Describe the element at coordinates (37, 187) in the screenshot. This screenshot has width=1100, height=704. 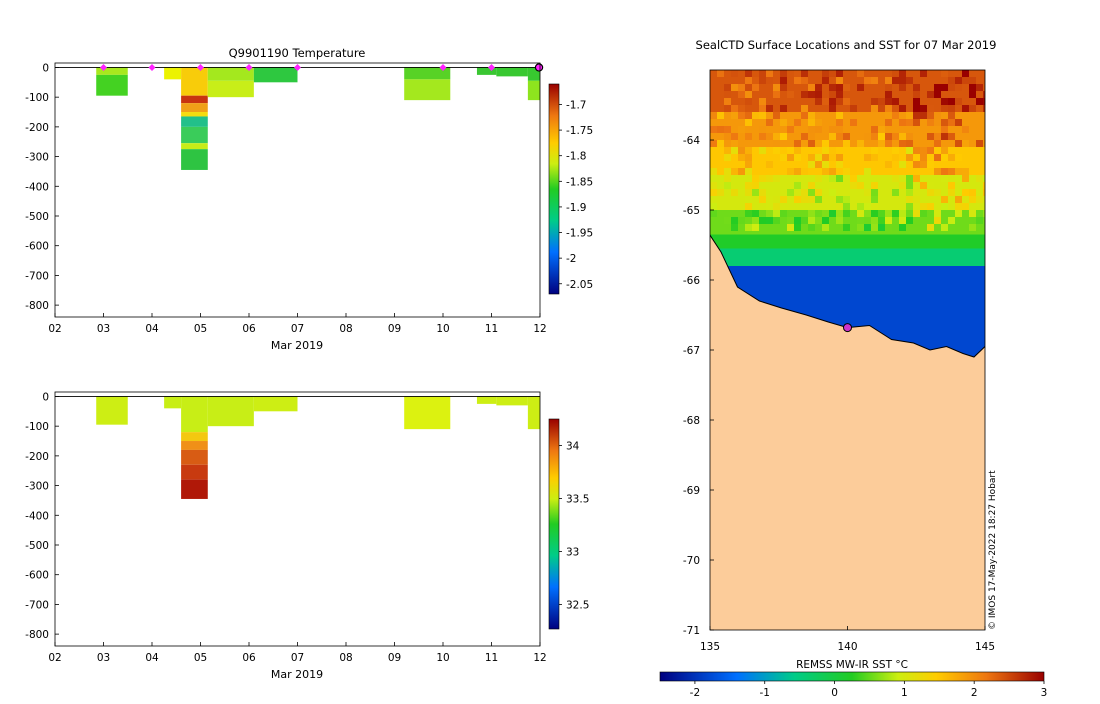
I see `y-tick-label: -400` at that location.